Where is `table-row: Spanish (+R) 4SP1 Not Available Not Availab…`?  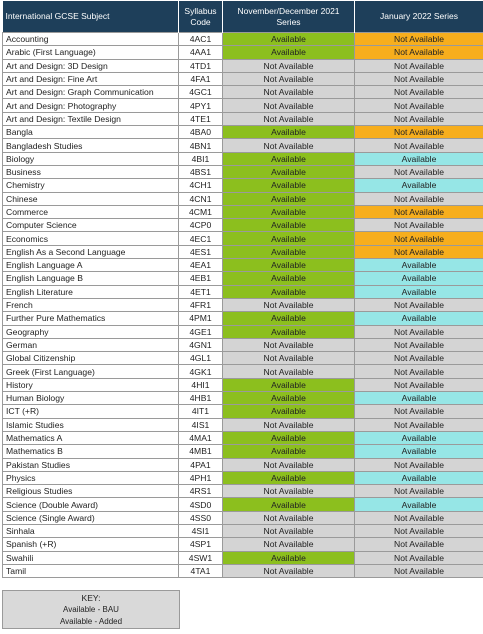
table-row: Spanish (+R) 4SP1 Not Available Not Availab… is located at coordinates (242, 544).